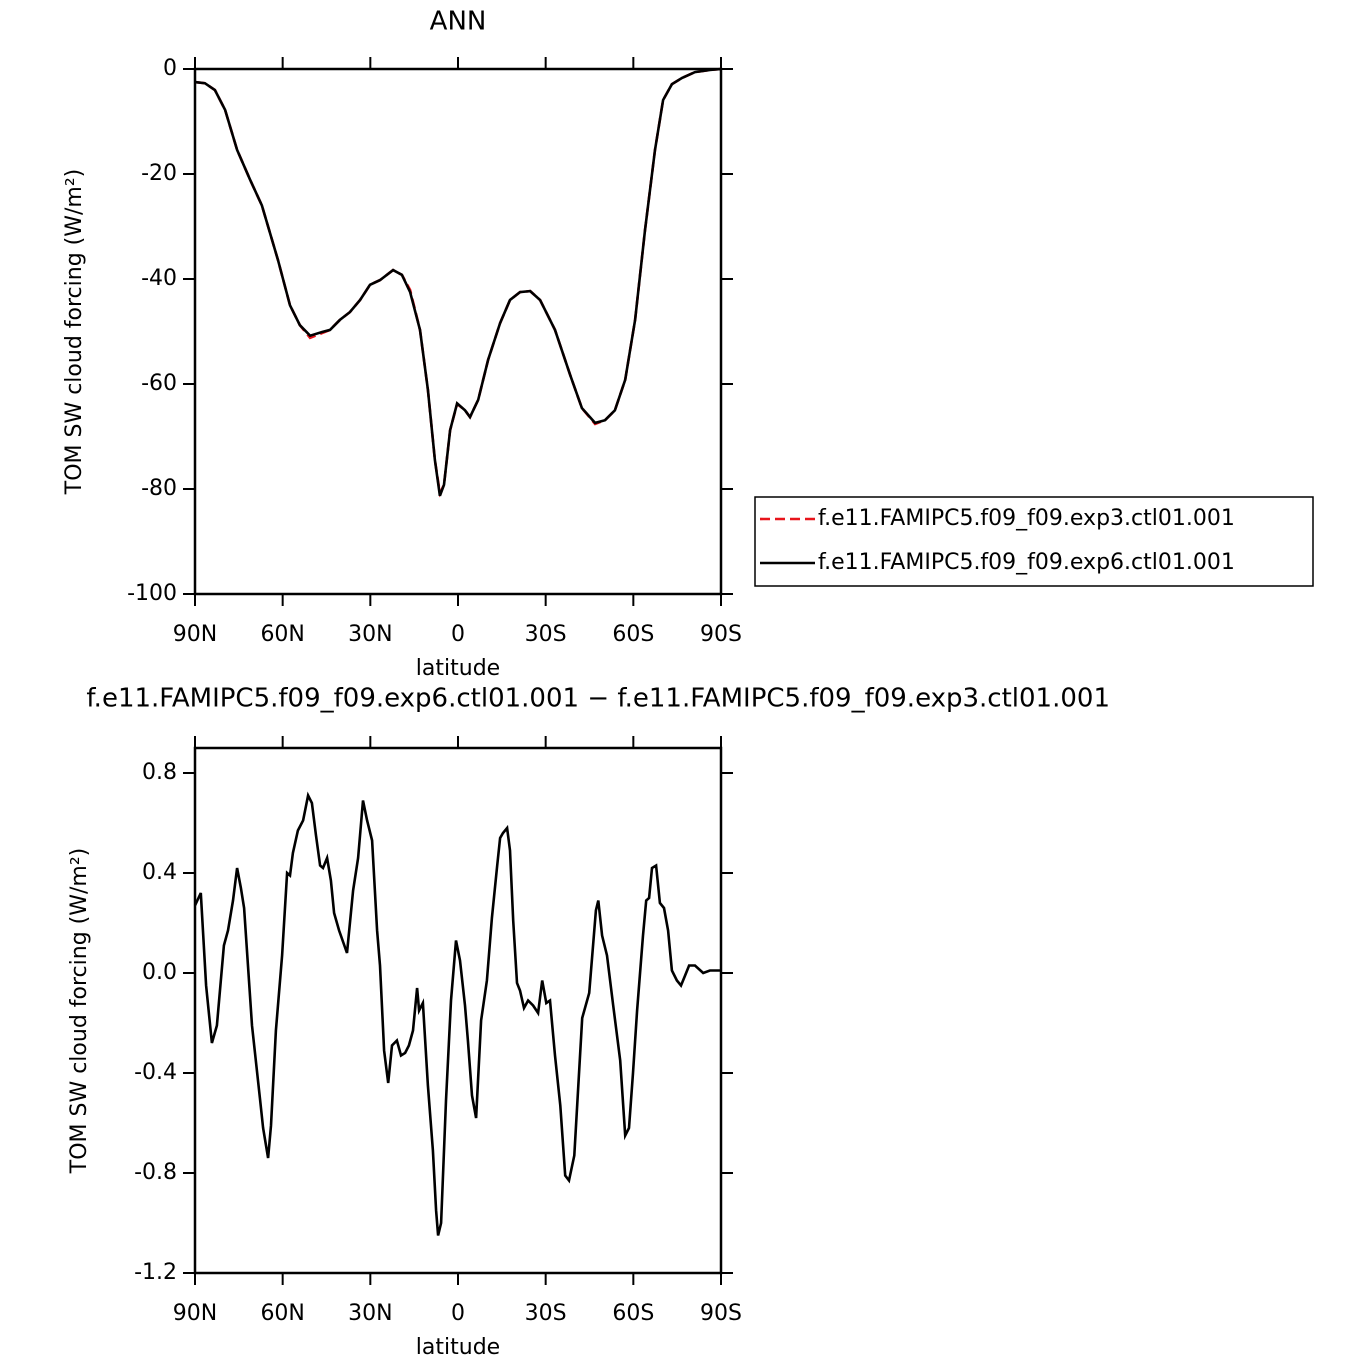  I want to click on y-tick-label: -1.2, so click(155, 1272).